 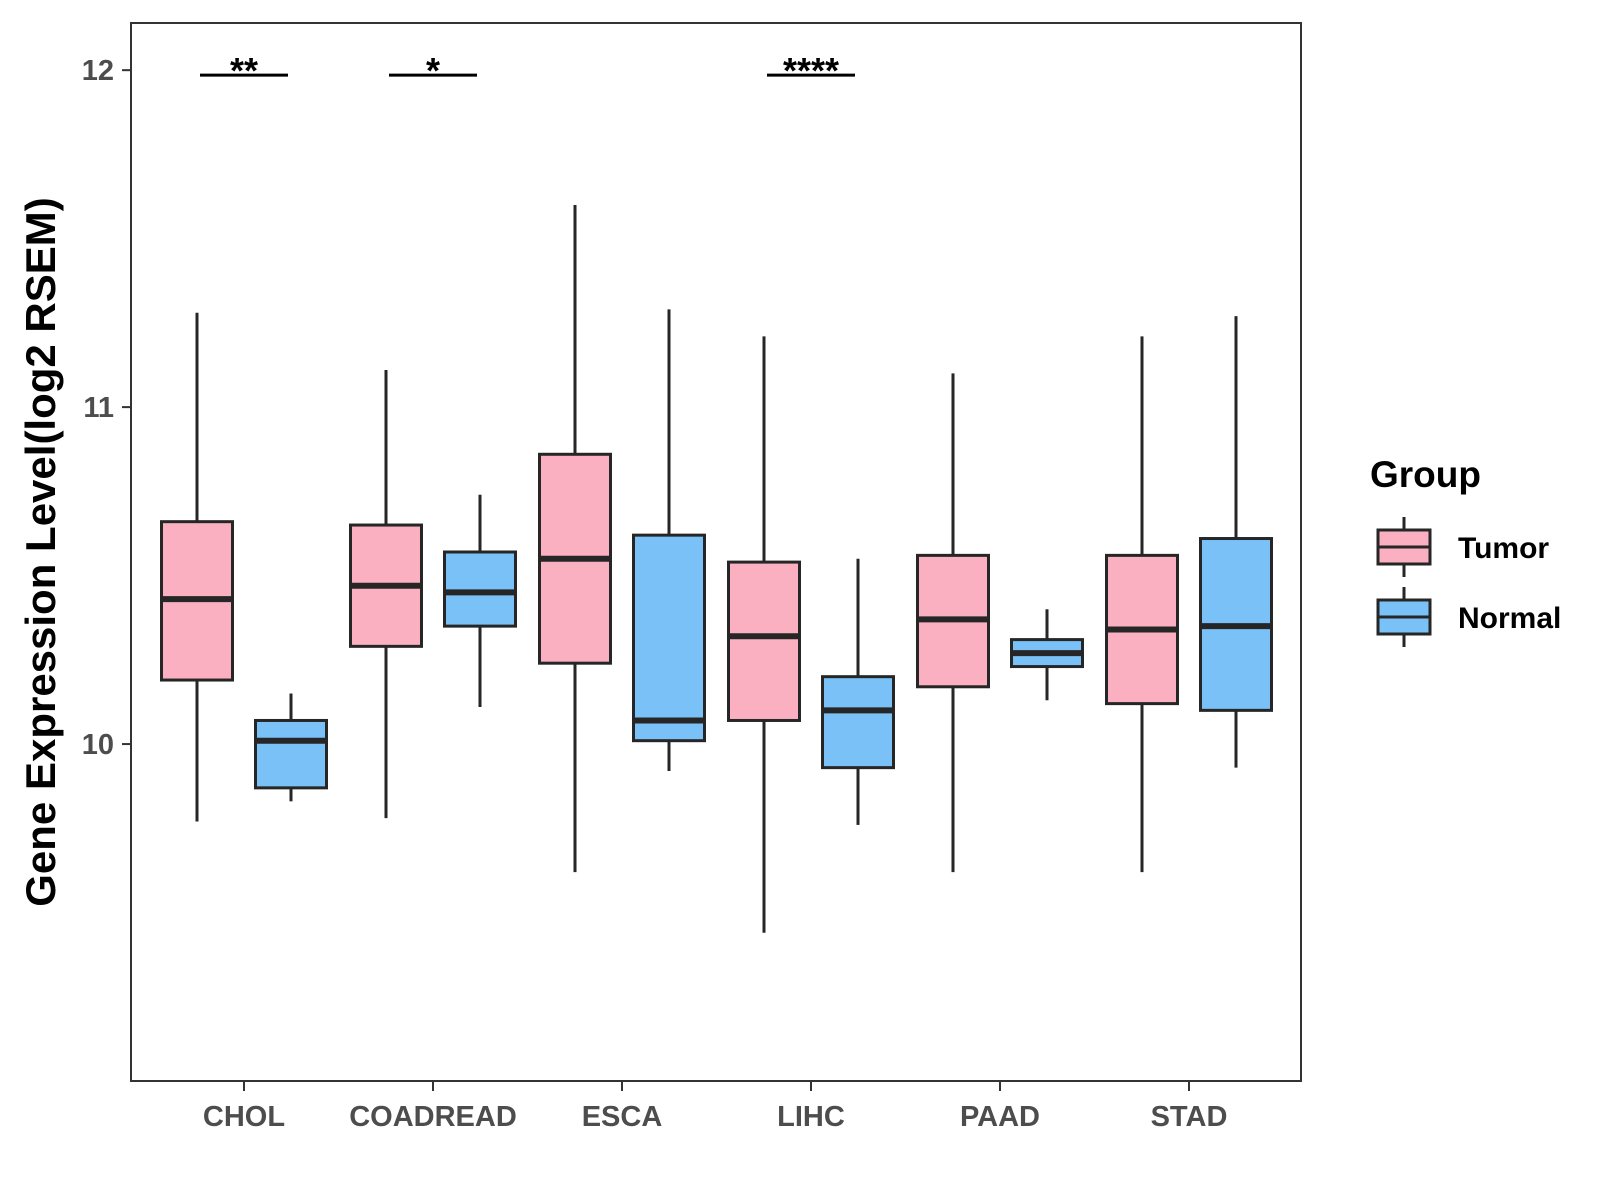 I want to click on box-normal-esca, so click(x=669, y=540).